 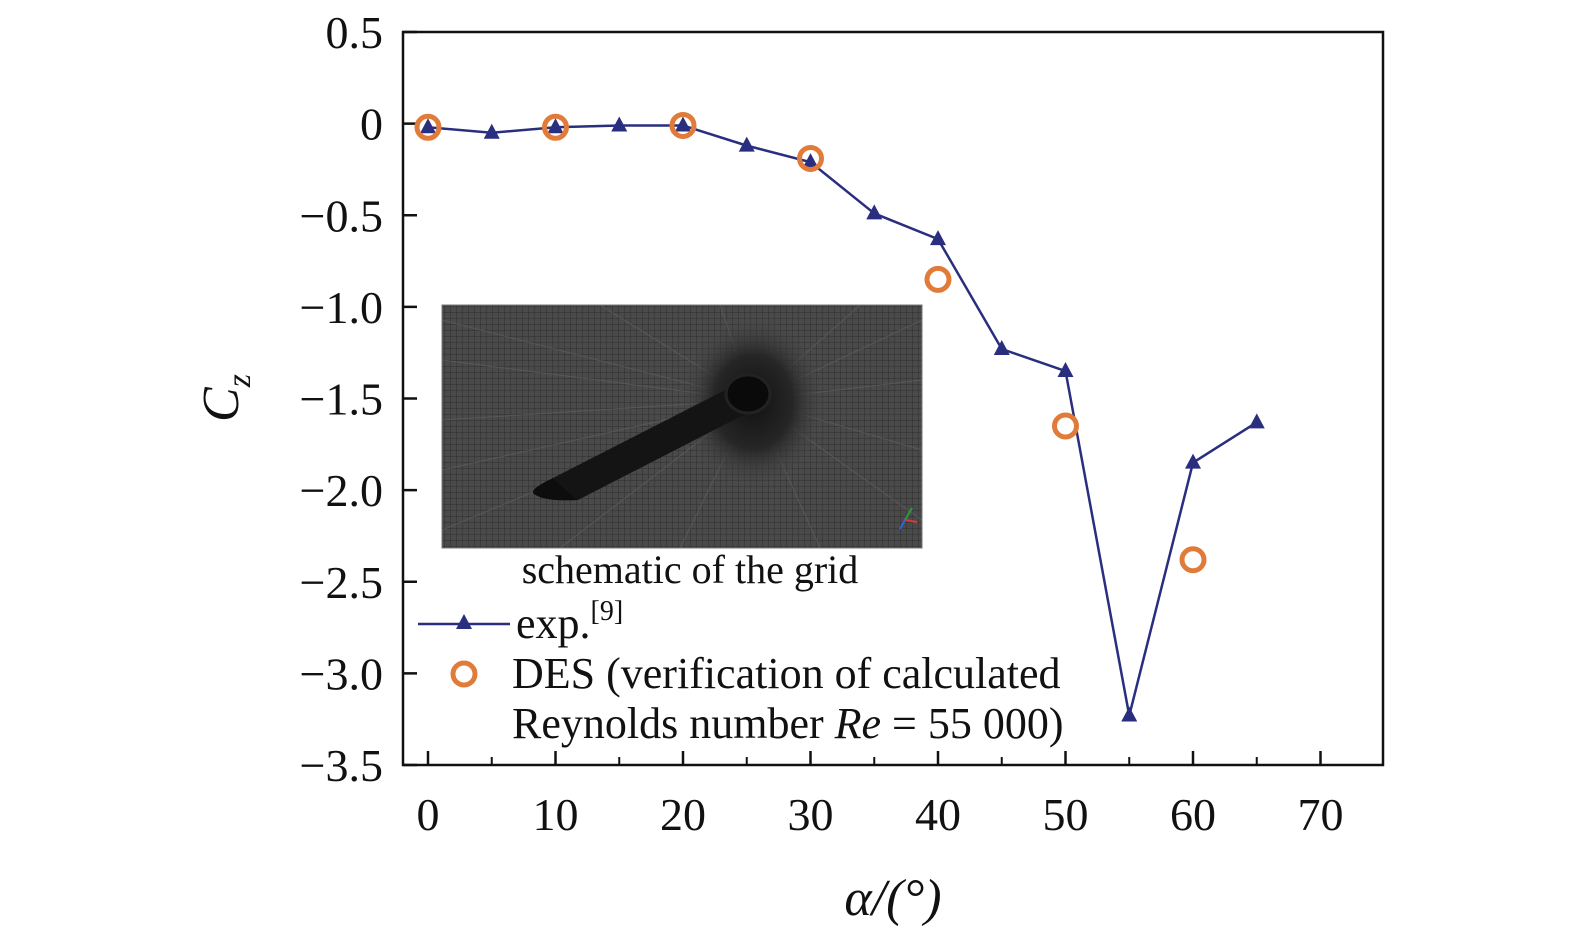 I want to click on legend-des-line2-suffix: = 55 000), so click(x=972, y=723).